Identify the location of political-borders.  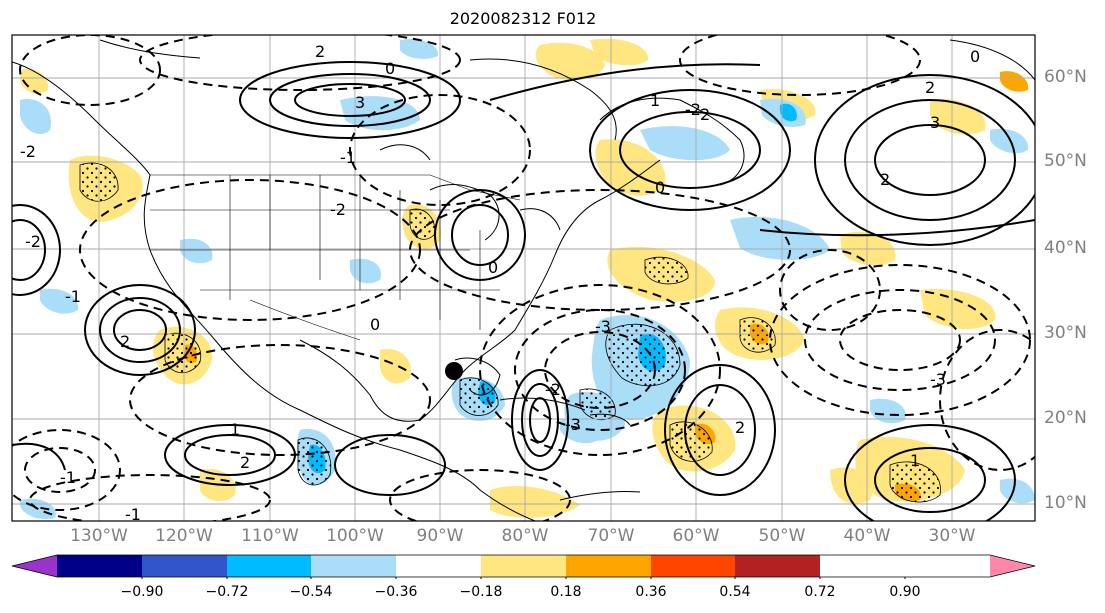
(335, 257).